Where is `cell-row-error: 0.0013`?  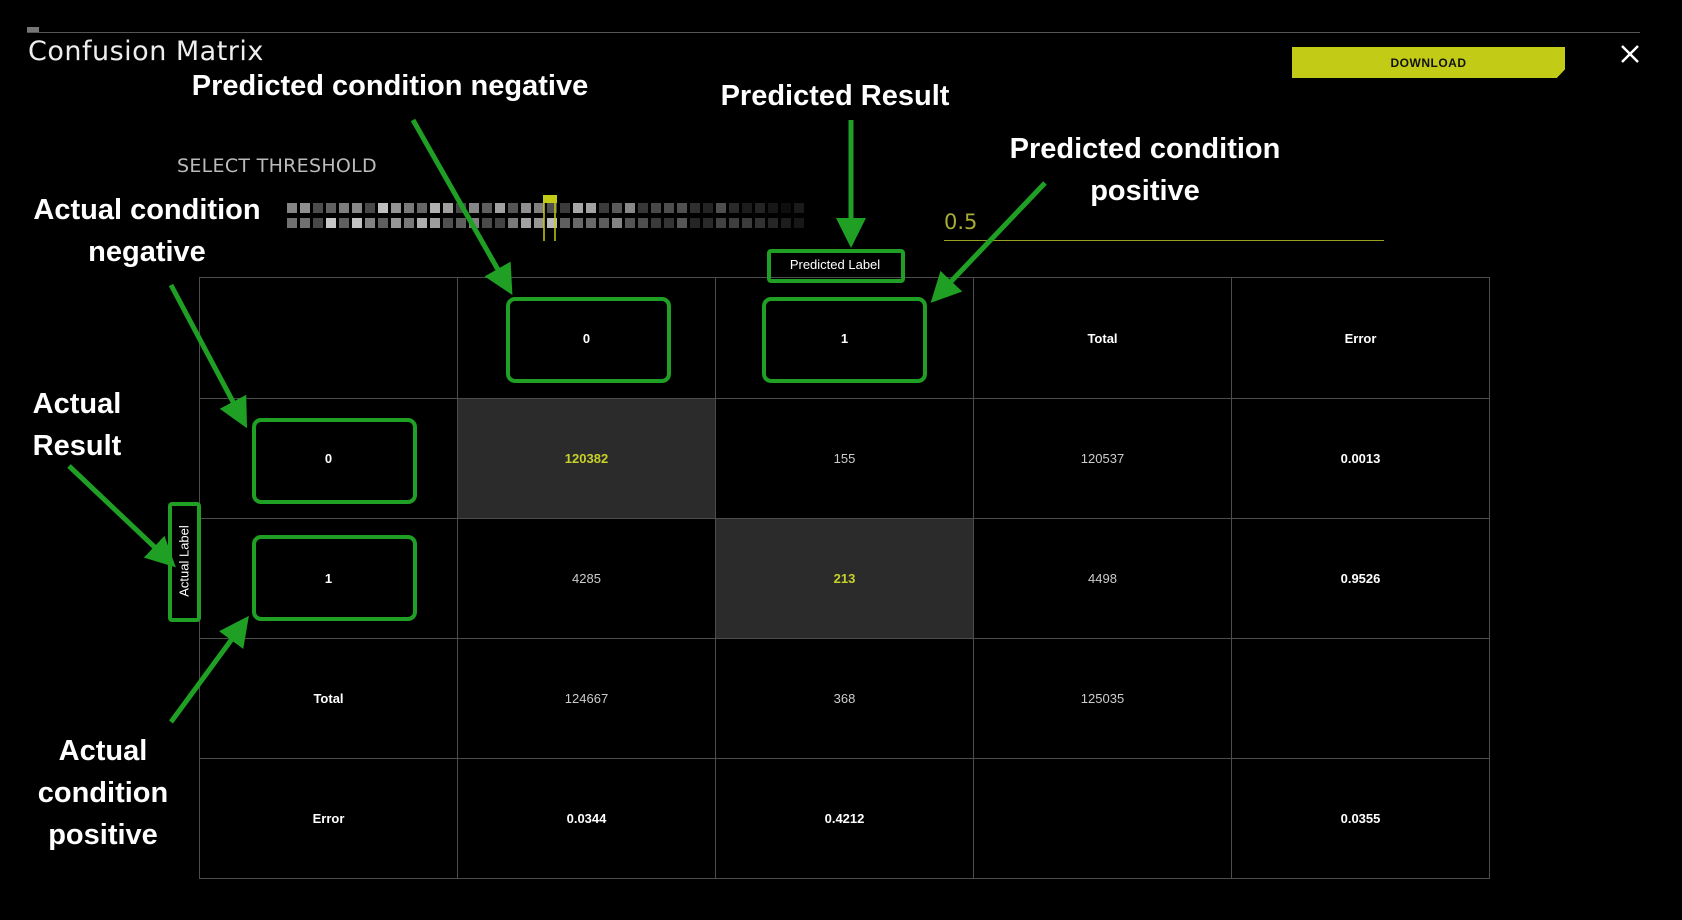 cell-row-error: 0.0013 is located at coordinates (1360, 458).